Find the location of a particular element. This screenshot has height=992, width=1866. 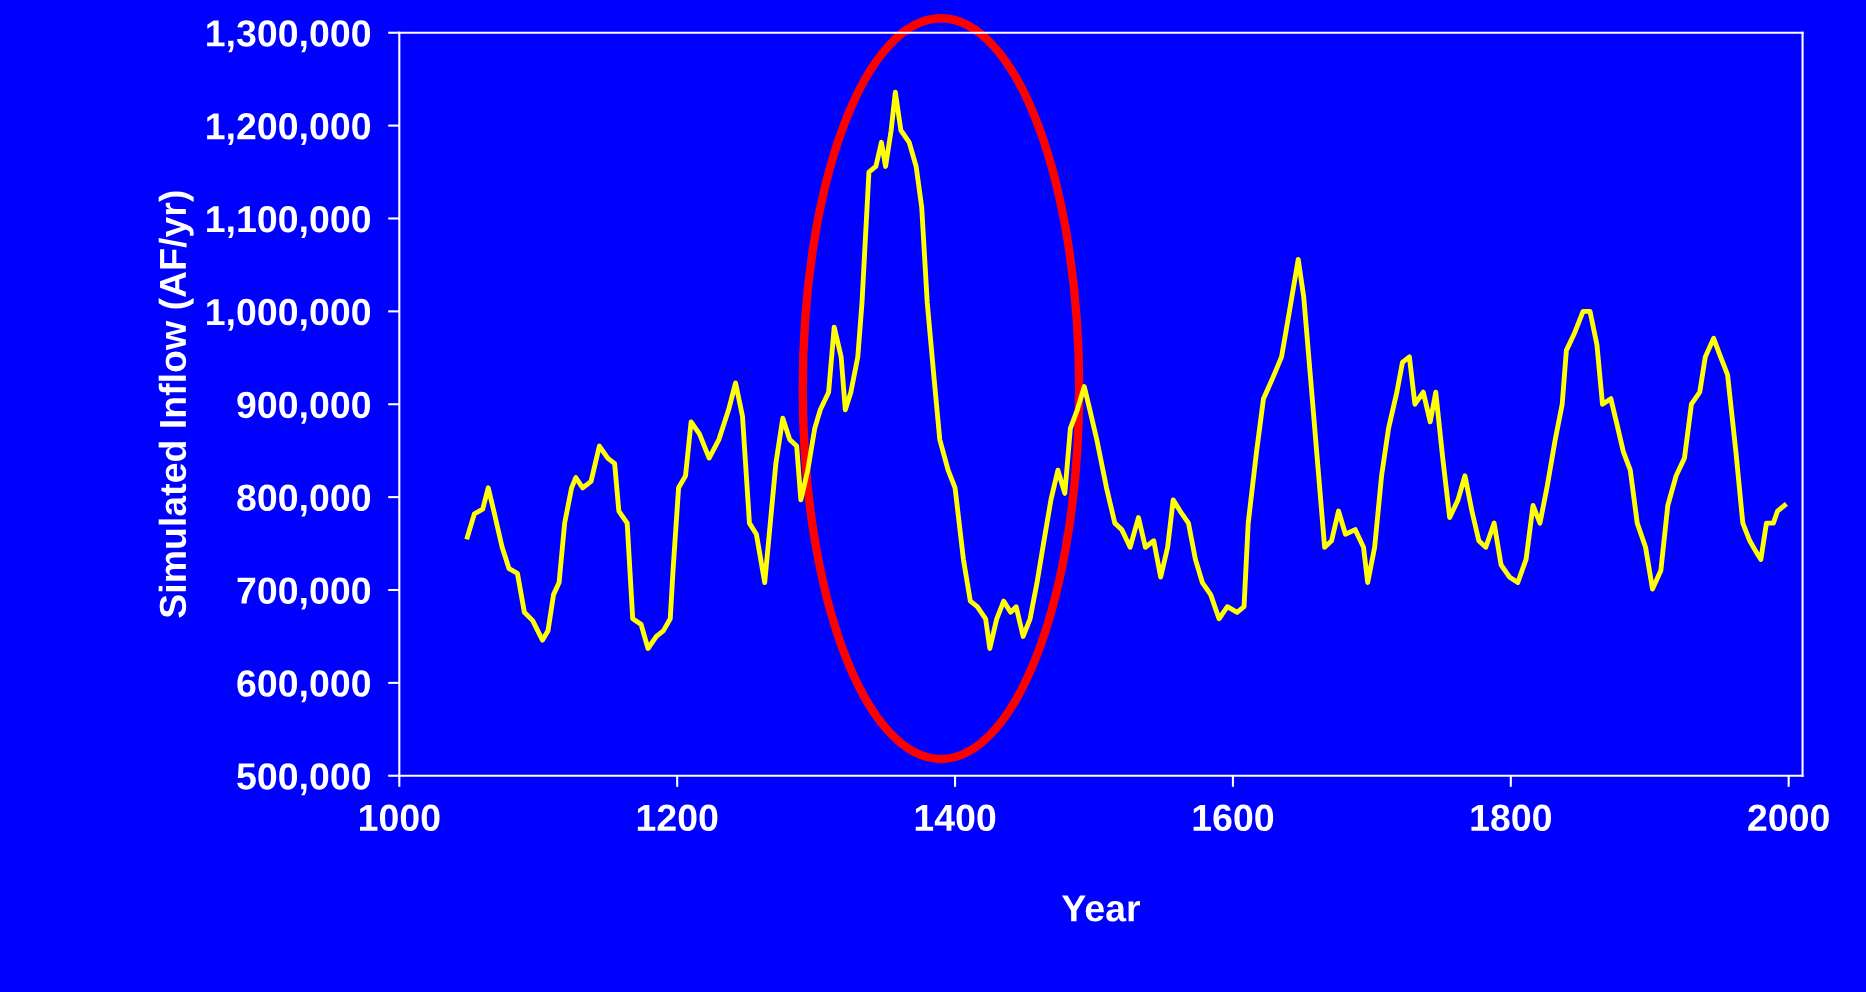

y-tick-label: 1,200,000 is located at coordinates (289, 129).